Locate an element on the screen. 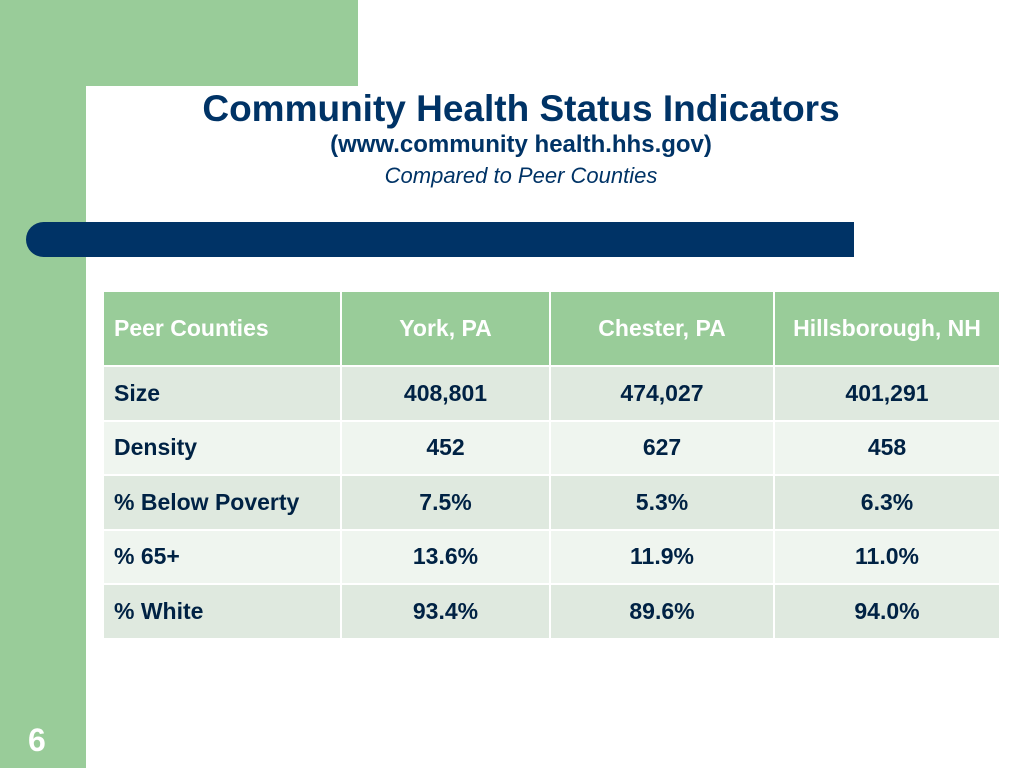 The image size is (1024, 768). column-header: York, PA is located at coordinates (445, 328).